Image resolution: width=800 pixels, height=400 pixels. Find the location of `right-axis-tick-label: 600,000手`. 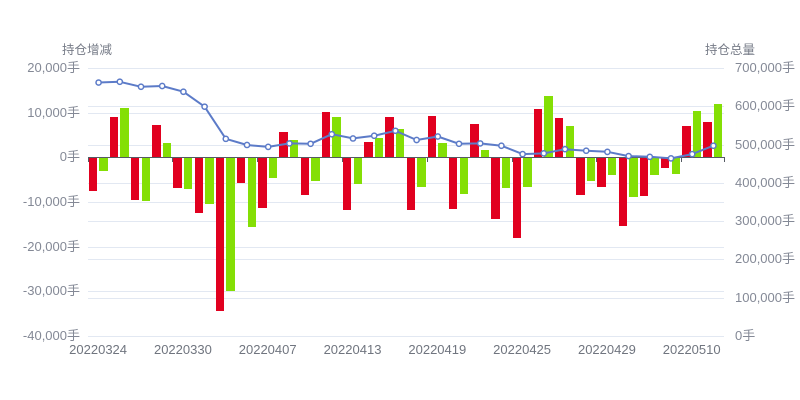

right-axis-tick-label: 600,000手 is located at coordinates (765, 106).